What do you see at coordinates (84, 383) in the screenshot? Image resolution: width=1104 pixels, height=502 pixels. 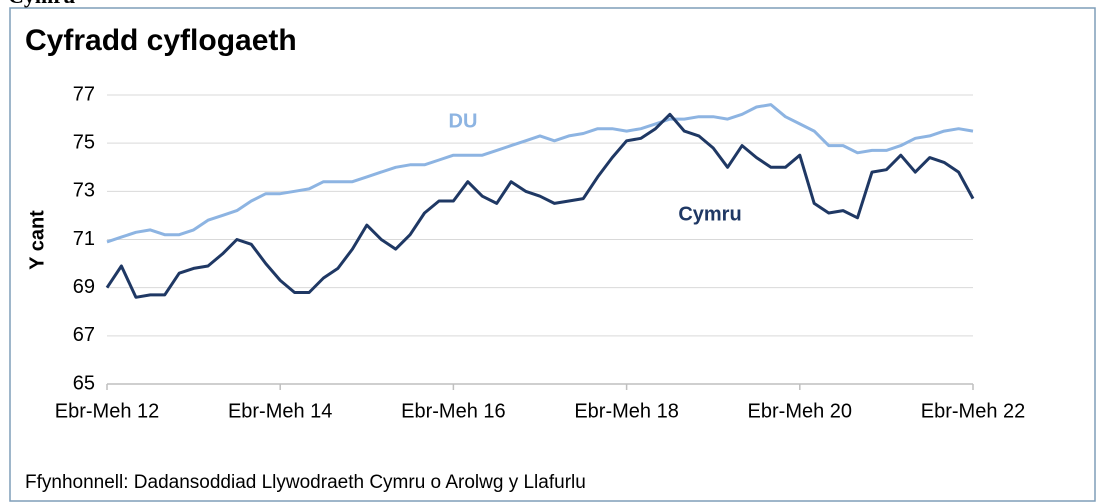 I see `y-tick-label: 65` at bounding box center [84, 383].